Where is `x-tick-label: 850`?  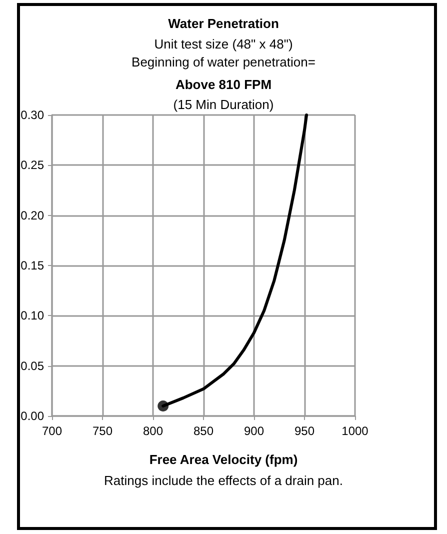 x-tick-label: 850 is located at coordinates (203, 431).